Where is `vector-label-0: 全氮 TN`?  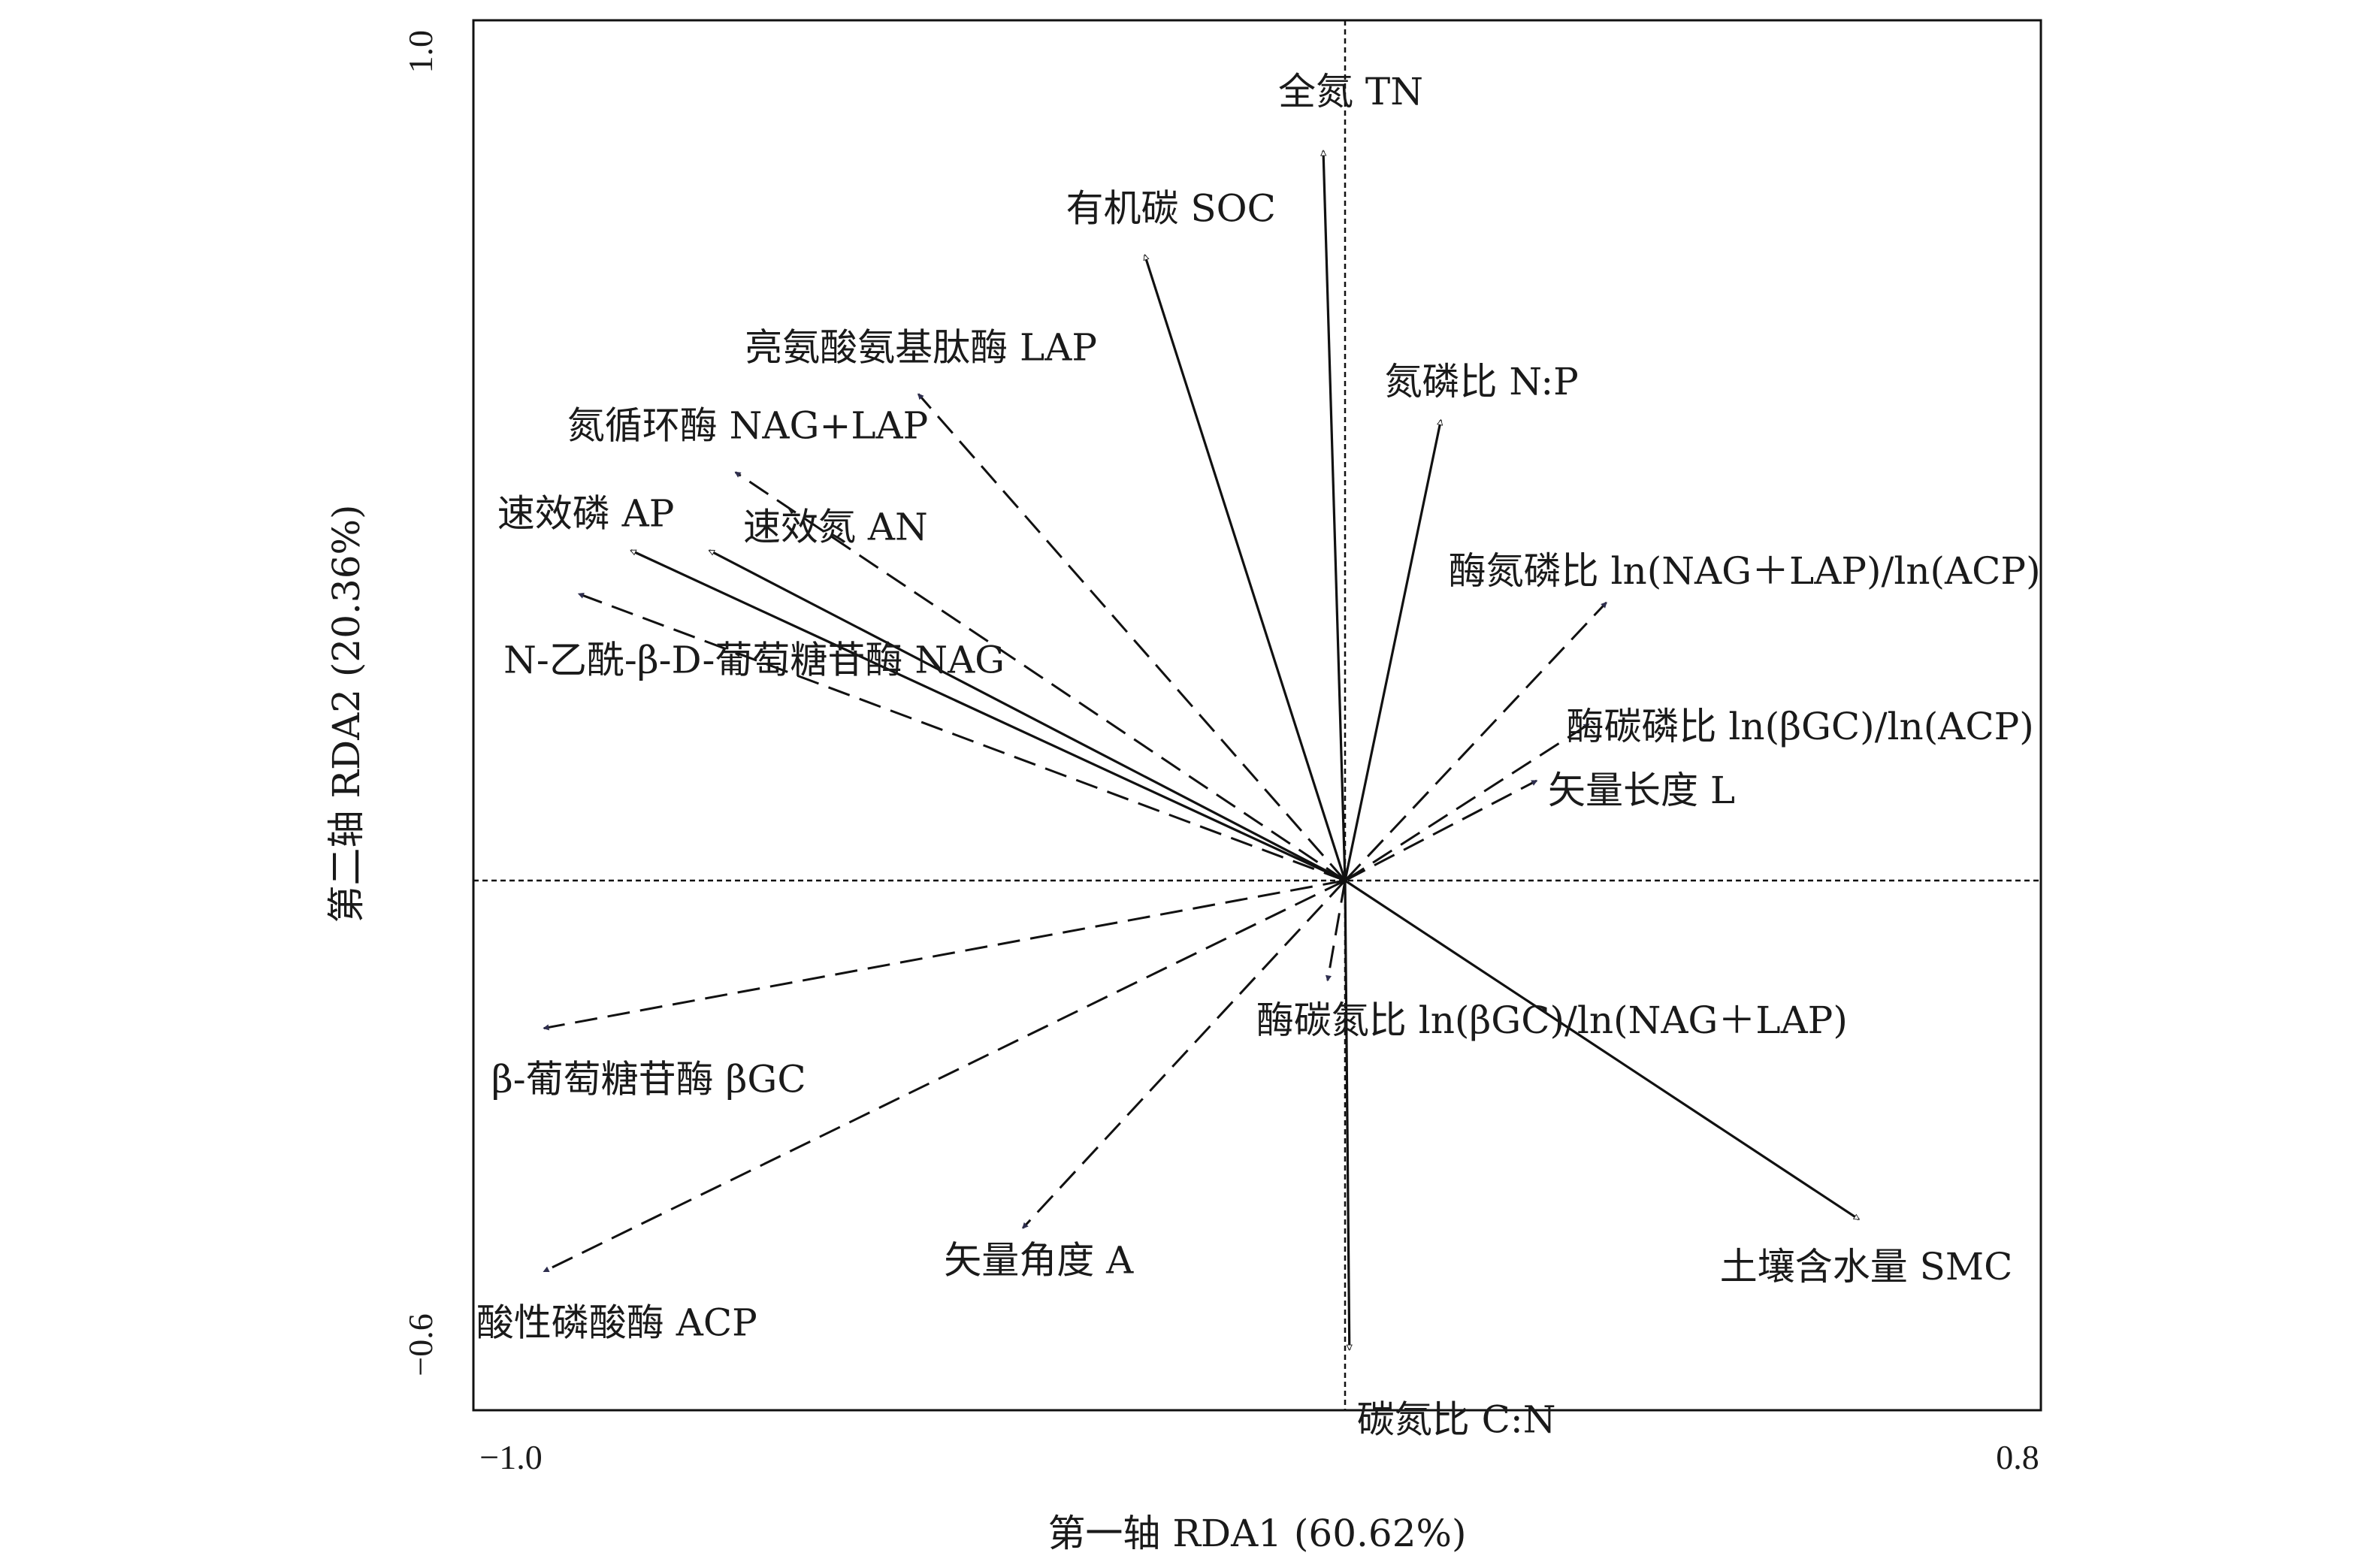 vector-label-0: 全氮 TN is located at coordinates (1351, 91).